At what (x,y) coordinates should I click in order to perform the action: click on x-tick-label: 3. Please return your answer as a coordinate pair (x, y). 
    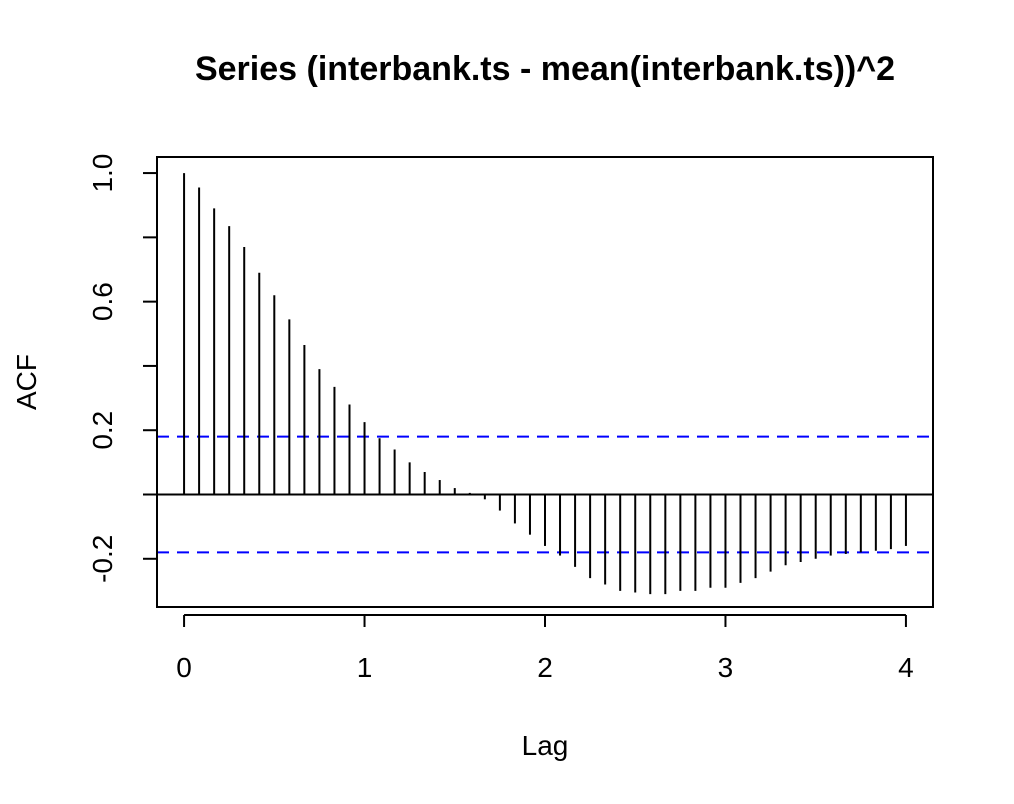
    Looking at the image, I should click on (726, 667).